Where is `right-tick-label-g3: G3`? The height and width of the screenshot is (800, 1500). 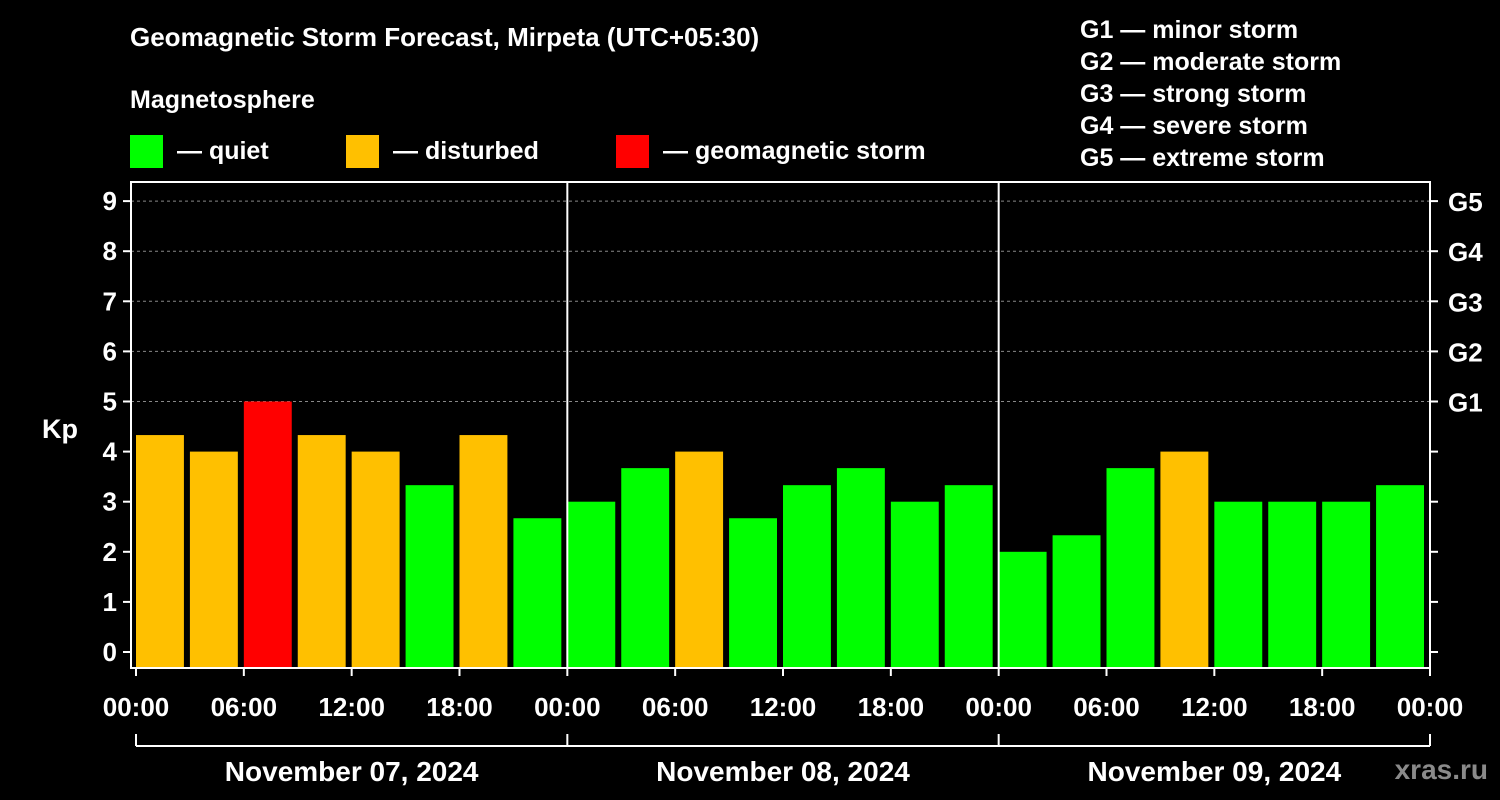 right-tick-label-g3: G3 is located at coordinates (1465, 302).